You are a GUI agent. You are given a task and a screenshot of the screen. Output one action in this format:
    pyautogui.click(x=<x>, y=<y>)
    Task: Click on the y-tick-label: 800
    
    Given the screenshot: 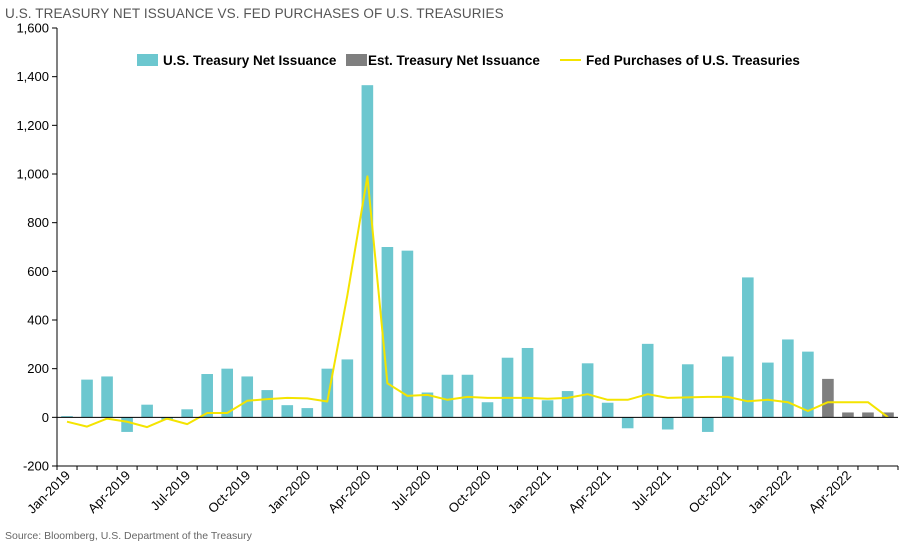 What is the action you would take?
    pyautogui.click(x=38, y=222)
    